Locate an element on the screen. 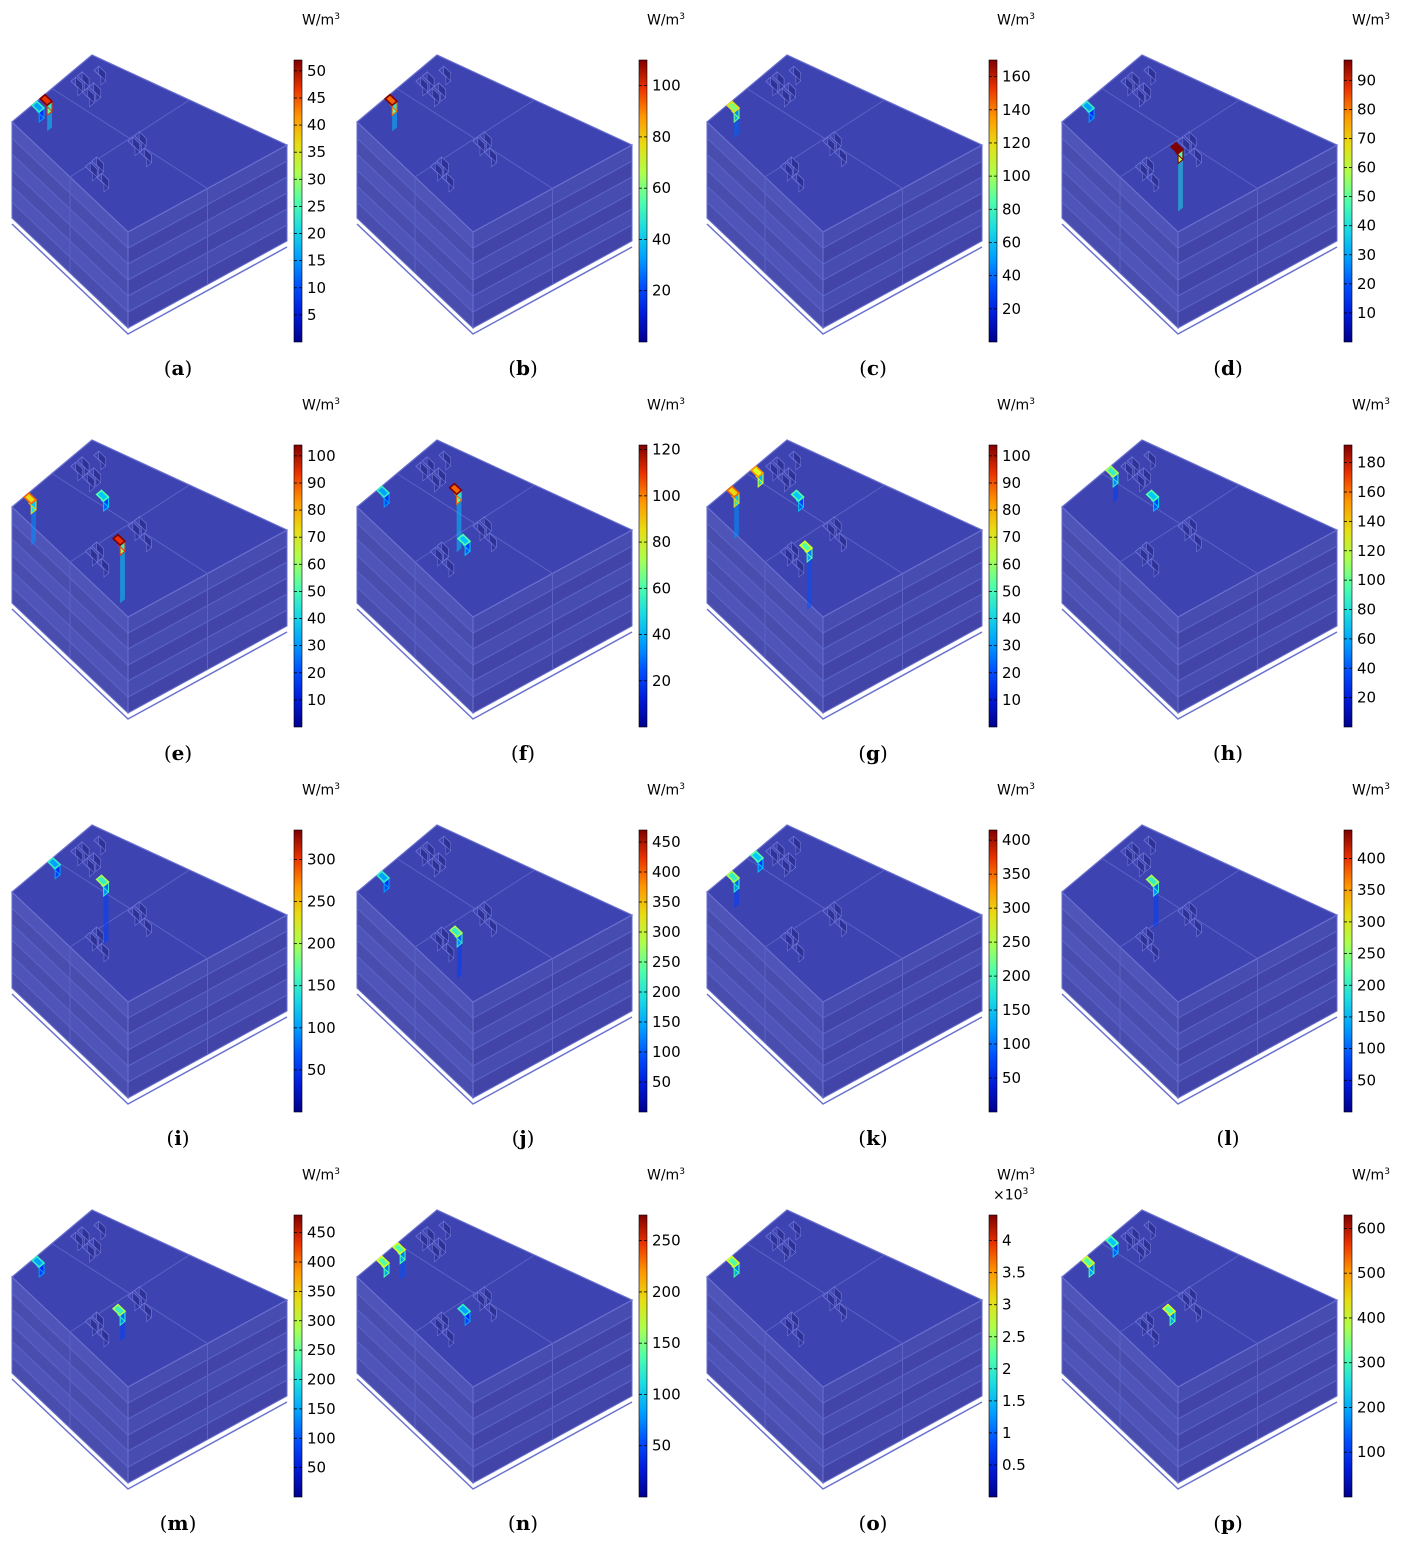 The width and height of the screenshot is (1405, 1557). panel-d: 10 20 30 40 50 60 70 80 90 W/m3 (d) is located at coordinates (1225, 192).